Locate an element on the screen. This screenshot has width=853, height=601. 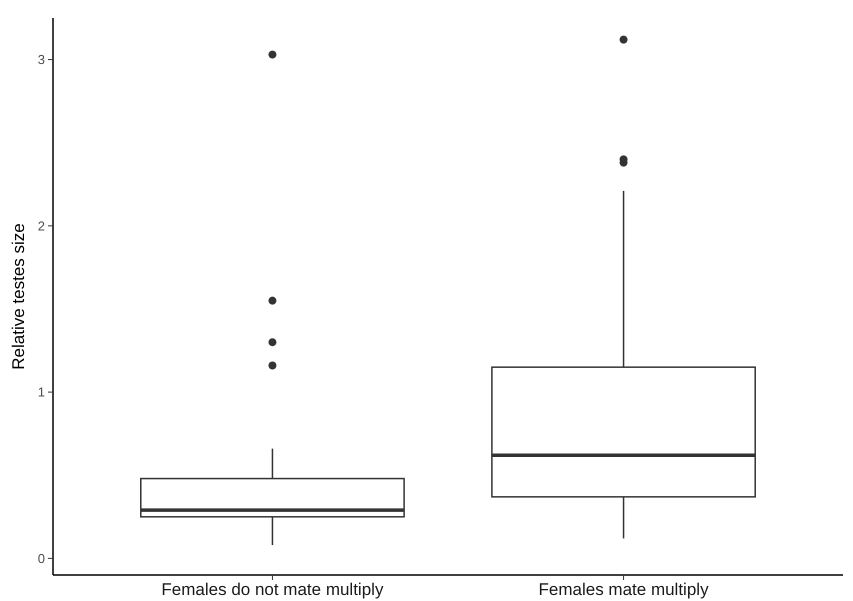
y-axis-title: Relative testes size is located at coordinates (18, 296).